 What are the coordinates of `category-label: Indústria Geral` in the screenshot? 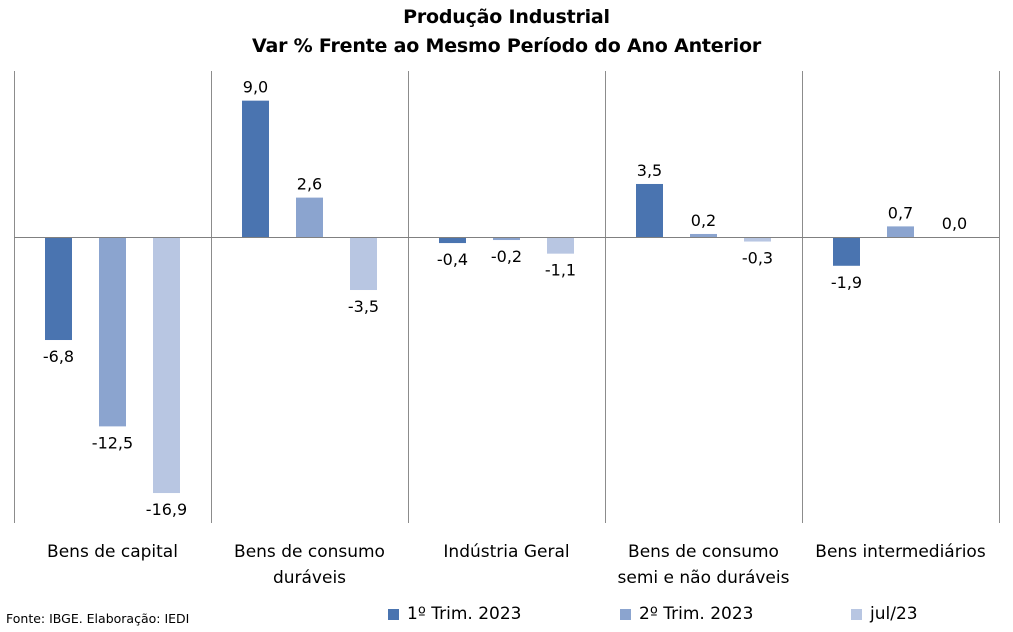 It's located at (506, 552).